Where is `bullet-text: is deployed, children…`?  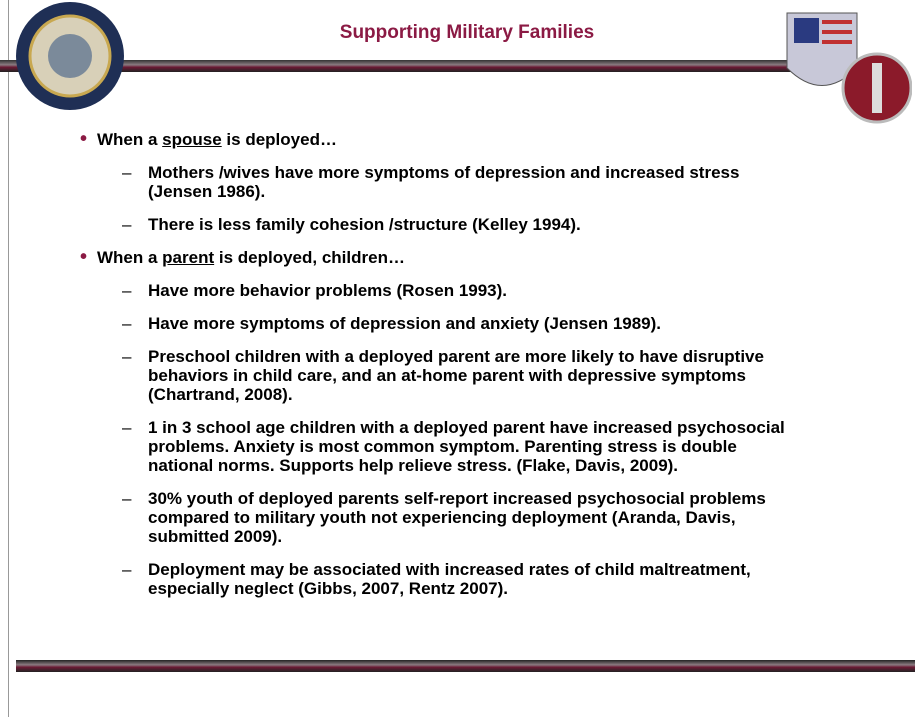 bullet-text: is deployed, children… is located at coordinates (309, 257).